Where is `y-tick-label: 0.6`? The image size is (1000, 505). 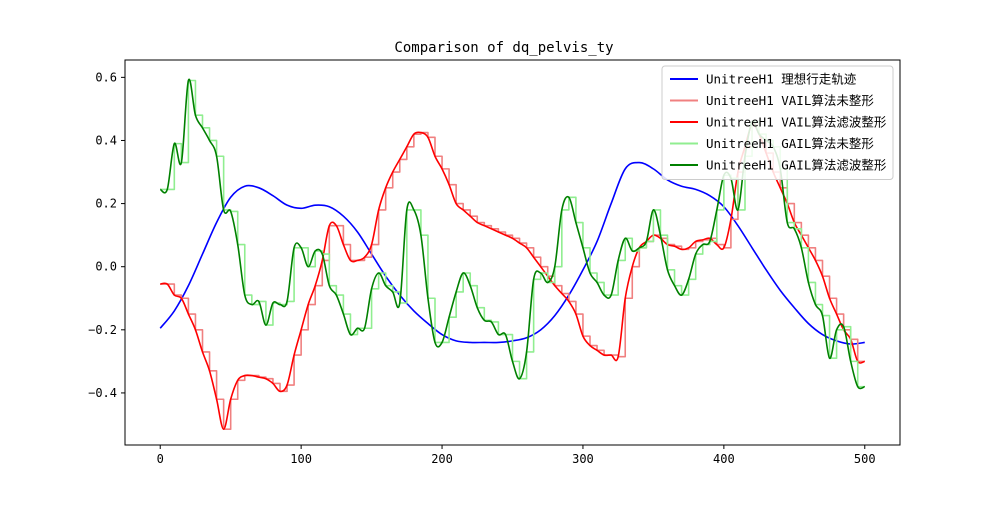 y-tick-label: 0.6 is located at coordinates (106, 77).